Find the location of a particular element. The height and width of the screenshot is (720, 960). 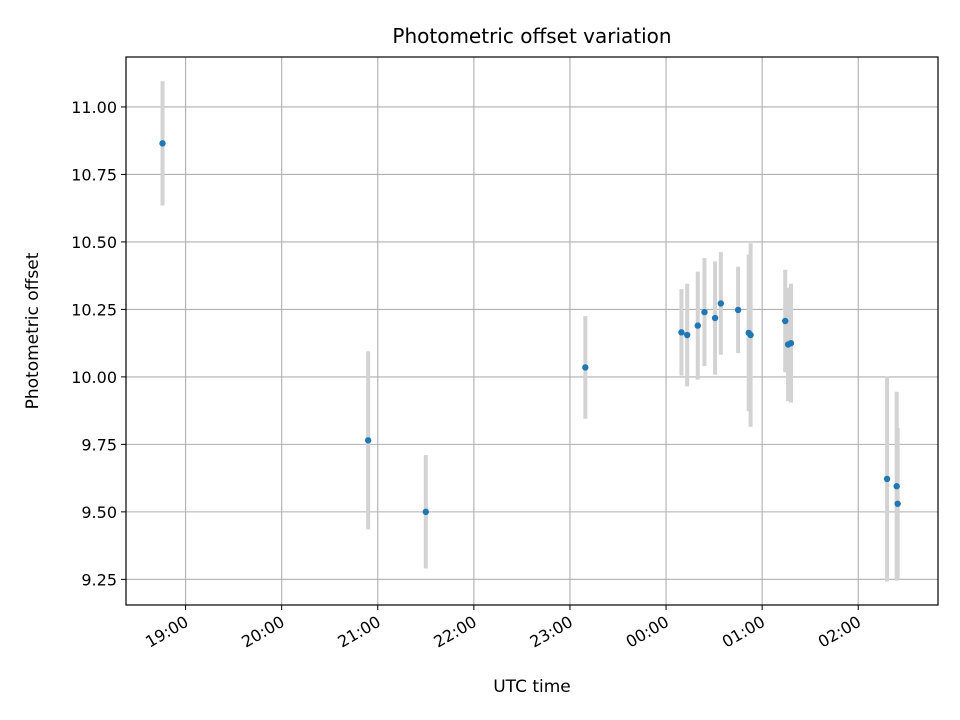

y-axis: 9.25 9.50 9.75 10.00 10.25 10.50 10.75 11.00 is located at coordinates (98, 343).